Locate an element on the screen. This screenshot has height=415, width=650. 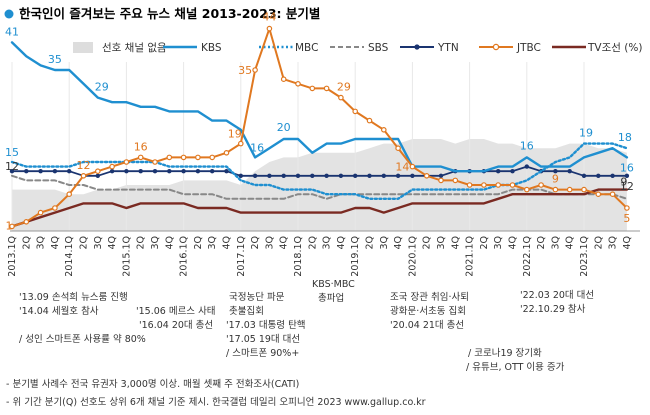
legend-label-jtbc: JTBC is located at coordinates (528, 48).